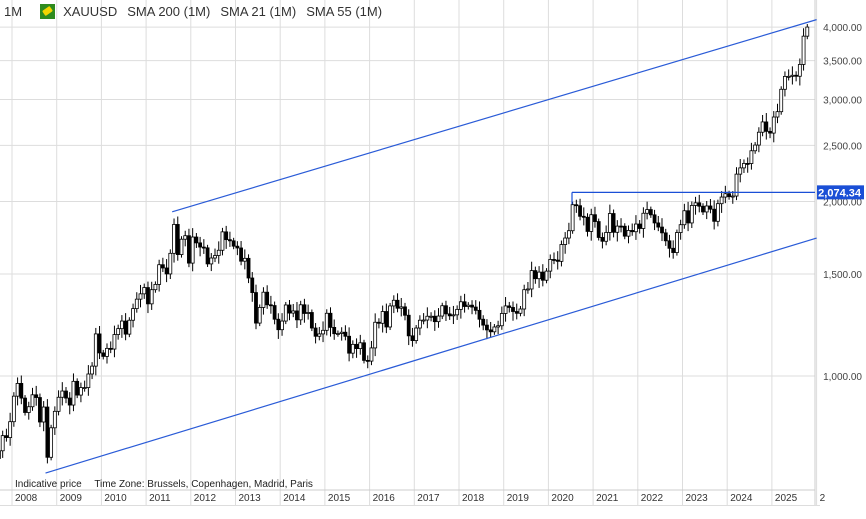 The width and height of the screenshot is (866, 519). Describe the element at coordinates (697, 498) in the screenshot. I see `x-tick-label: 2023` at that location.